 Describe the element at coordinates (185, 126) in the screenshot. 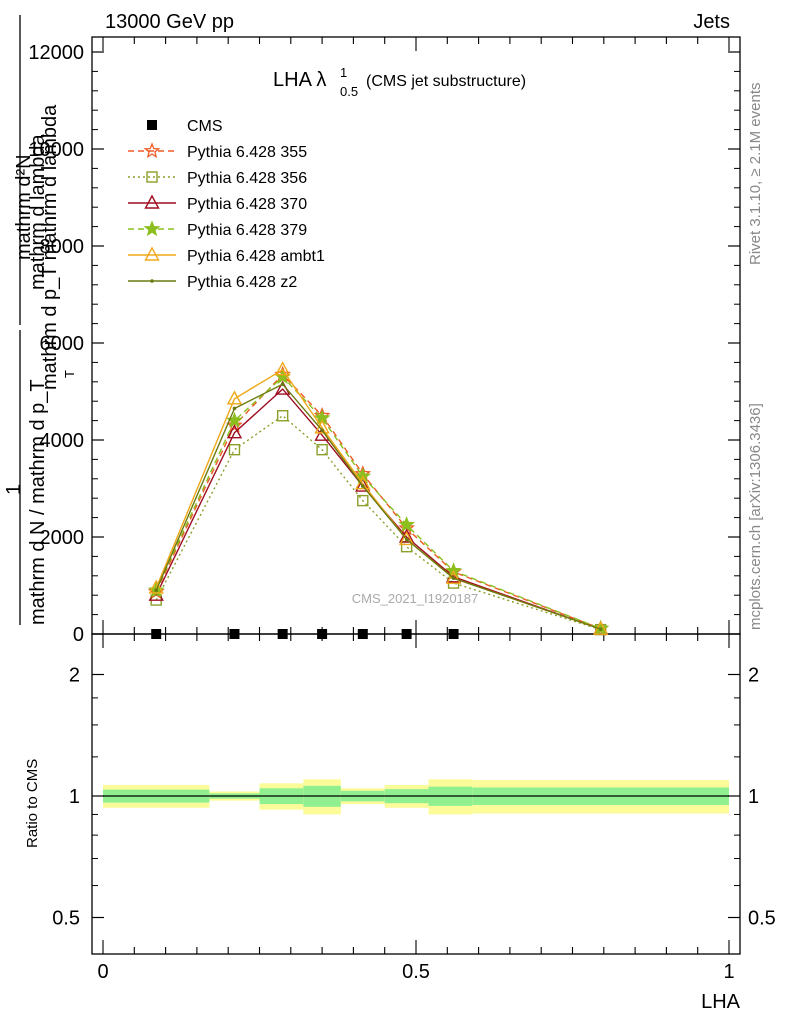

I see `legend-item: CMS` at that location.